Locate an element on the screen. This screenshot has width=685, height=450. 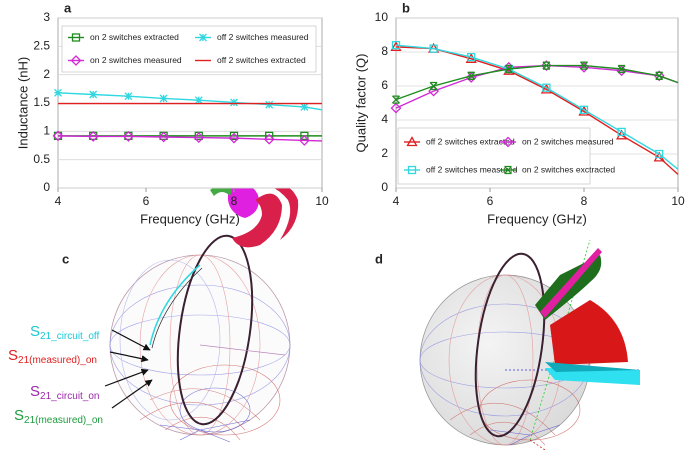
annotation-sub: 21_circuit_on is located at coordinates (69, 396).